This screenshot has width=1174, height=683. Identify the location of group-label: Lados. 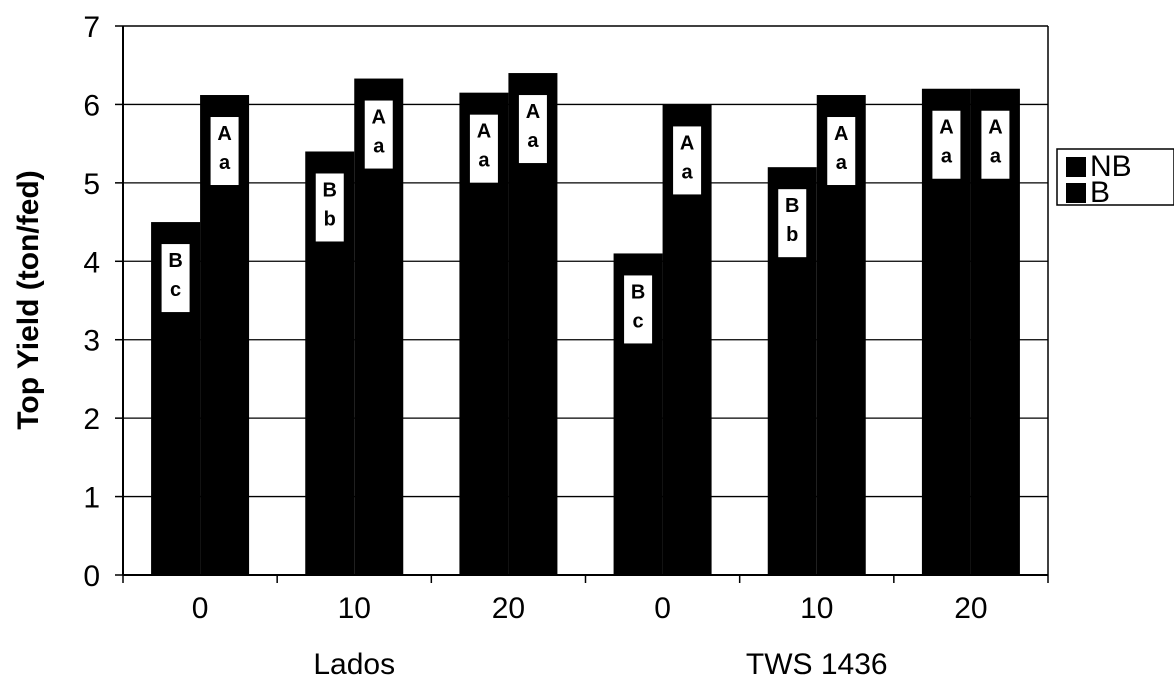
(354, 664).